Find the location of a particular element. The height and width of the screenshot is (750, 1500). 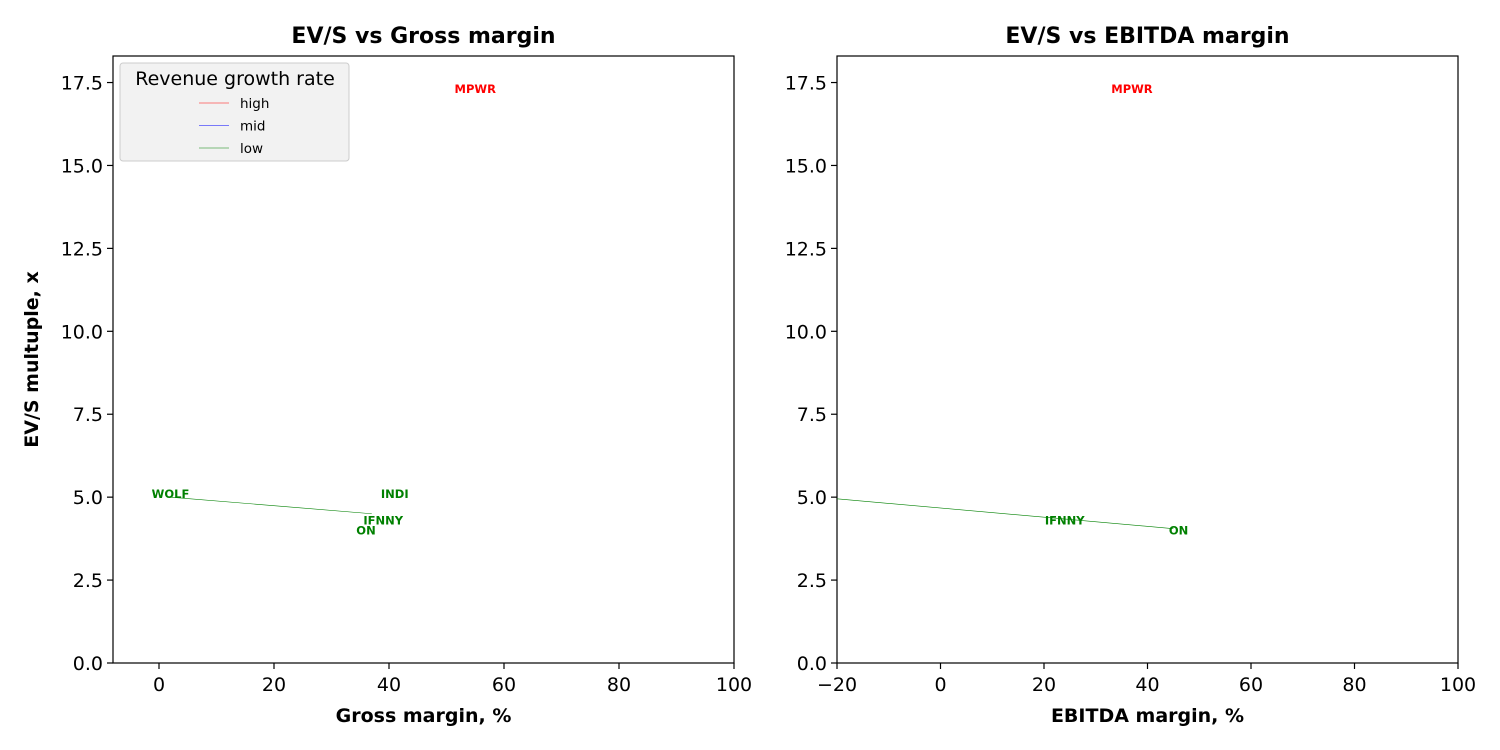

point-label-wolf: WOLF is located at coordinates (171, 494).